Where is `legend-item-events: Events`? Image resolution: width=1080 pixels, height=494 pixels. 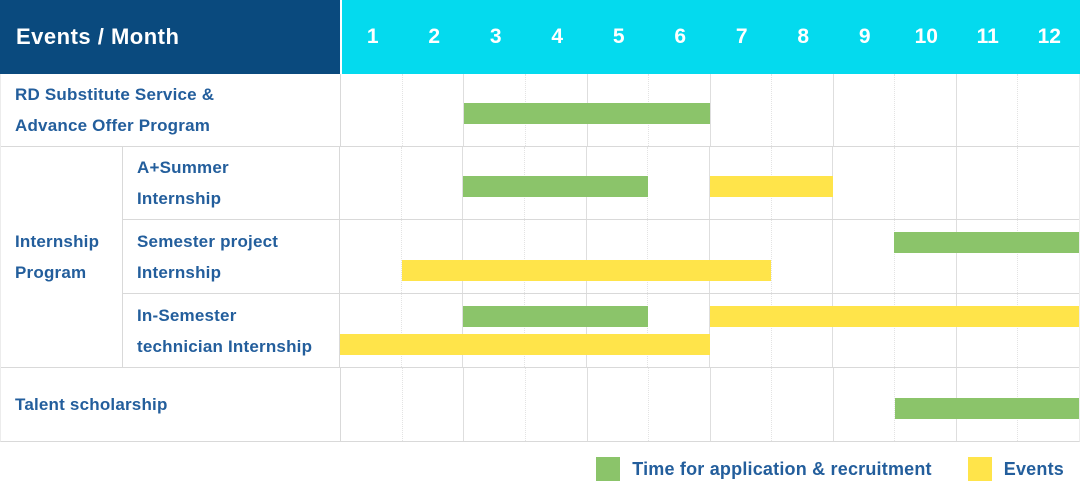
legend-item-events: Events is located at coordinates (1015, 469).